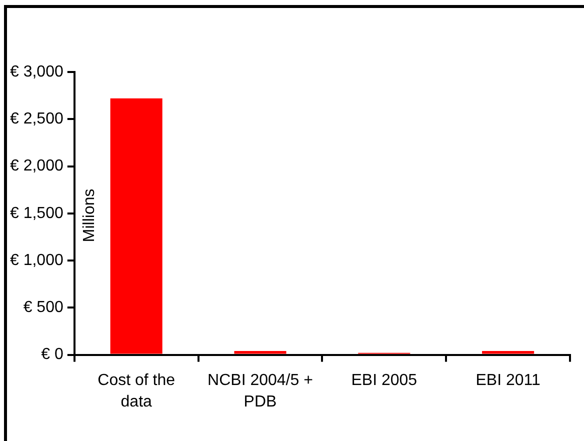 The height and width of the screenshot is (441, 584). What do you see at coordinates (37, 213) in the screenshot?
I see `y-tick-label: € 1,500` at bounding box center [37, 213].